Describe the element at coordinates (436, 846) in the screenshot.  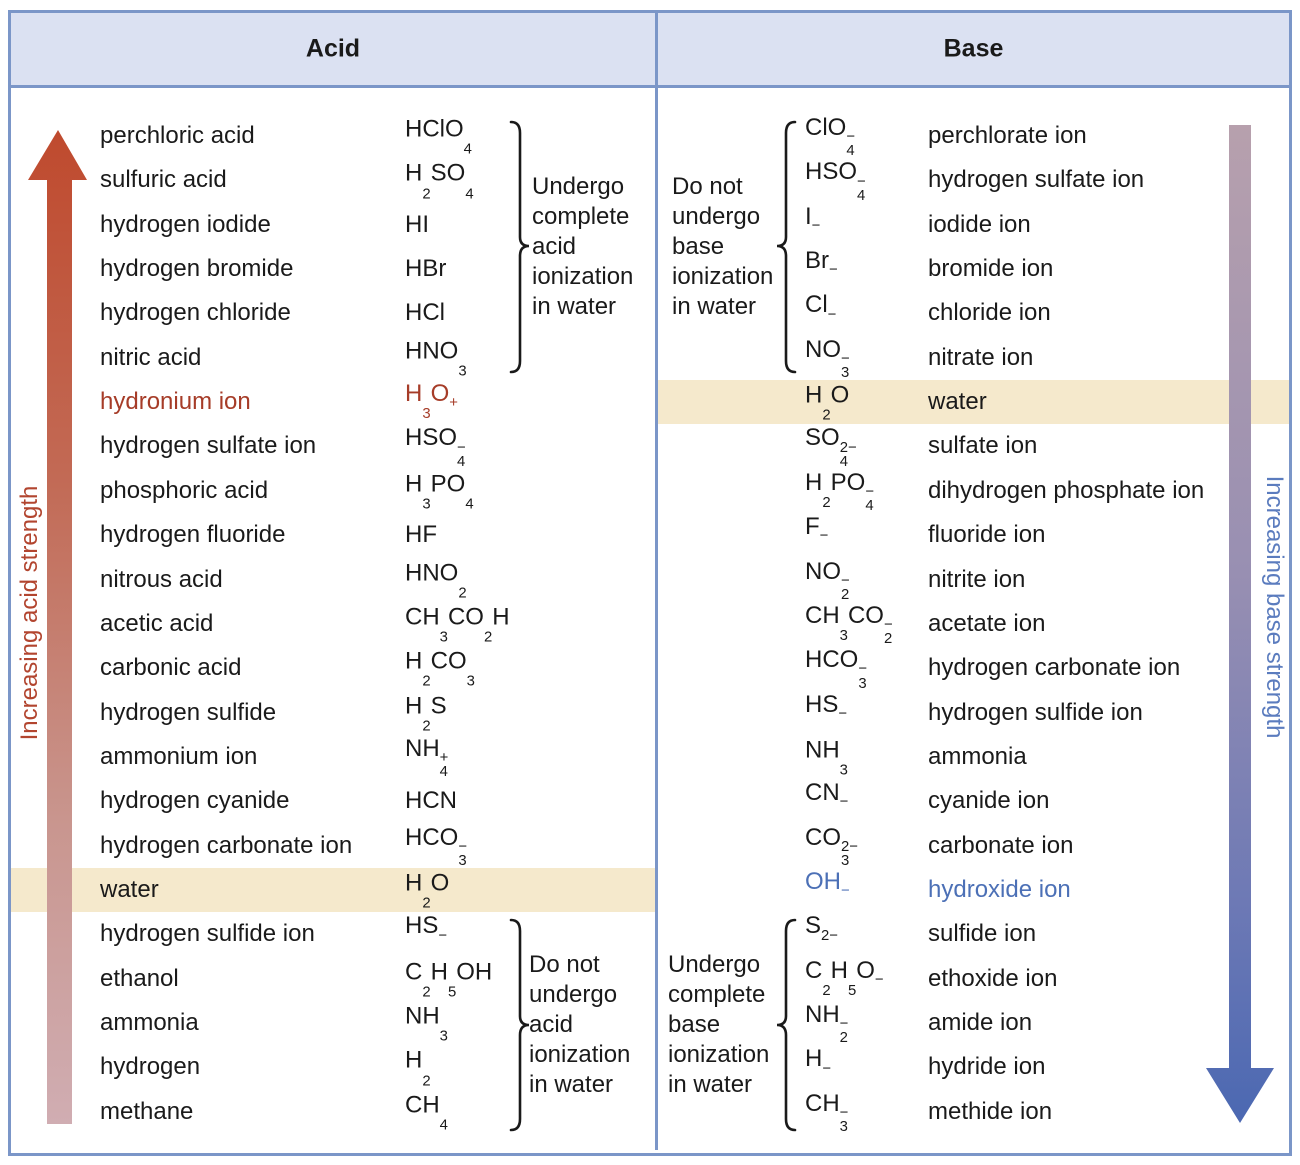
I see `acid-formula: HCO −3` at that location.